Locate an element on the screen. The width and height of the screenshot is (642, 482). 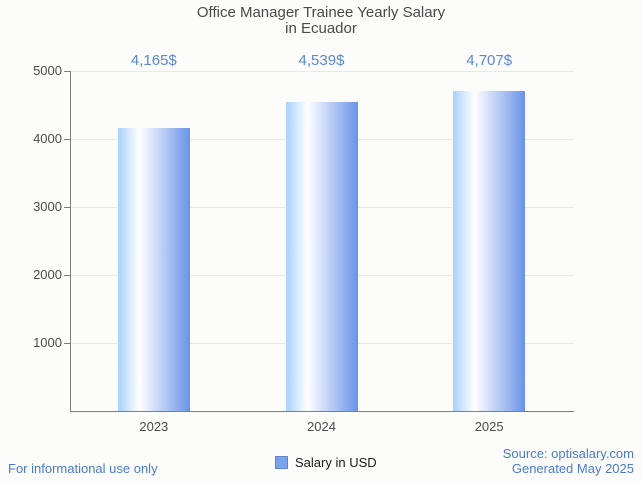
y-axis-tick-label: 1000 is located at coordinates (47, 342).